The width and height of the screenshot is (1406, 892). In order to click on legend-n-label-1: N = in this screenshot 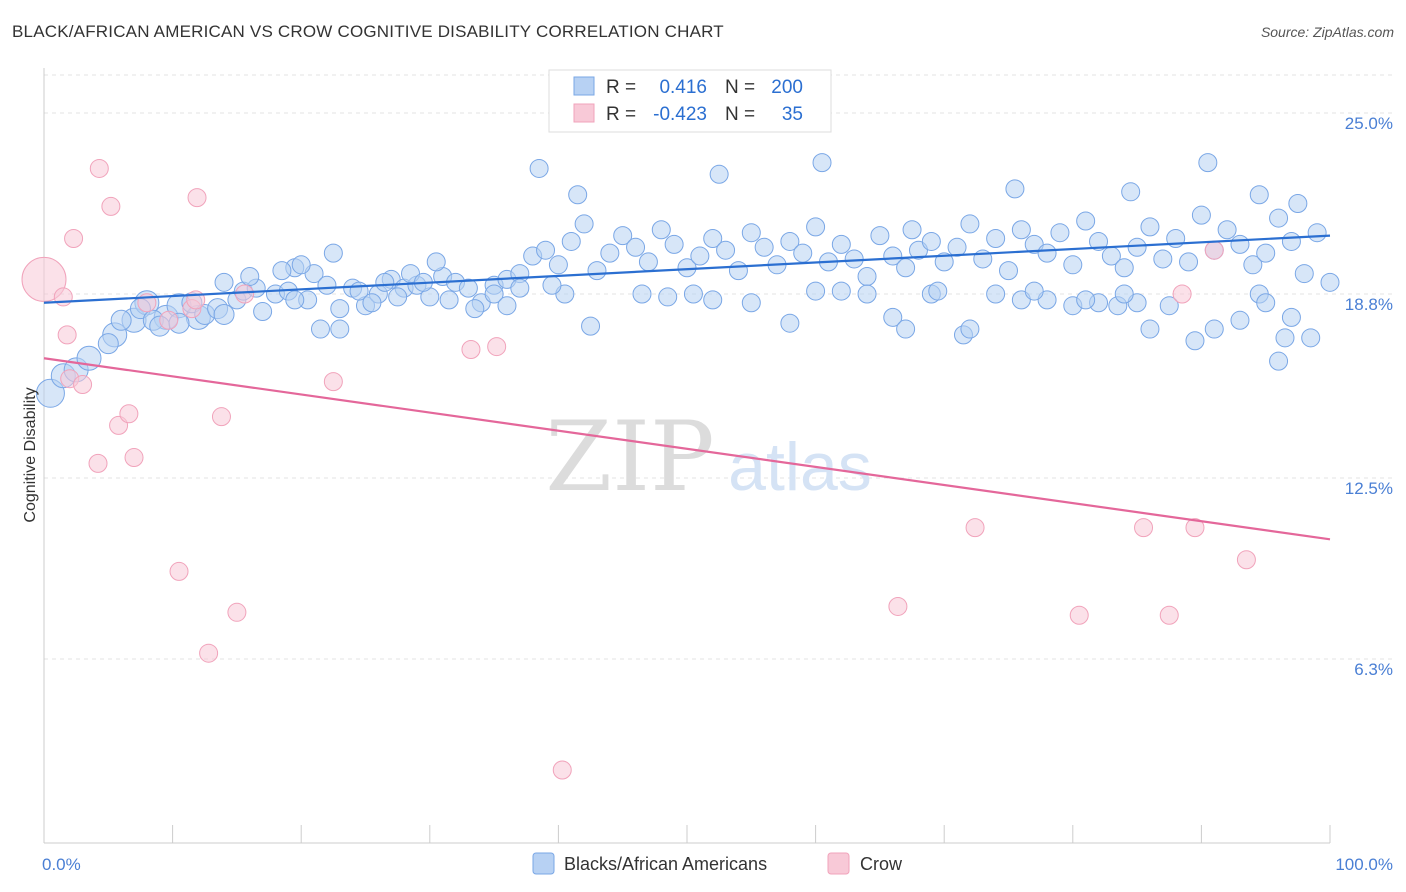, I will do `click(740, 87)`.